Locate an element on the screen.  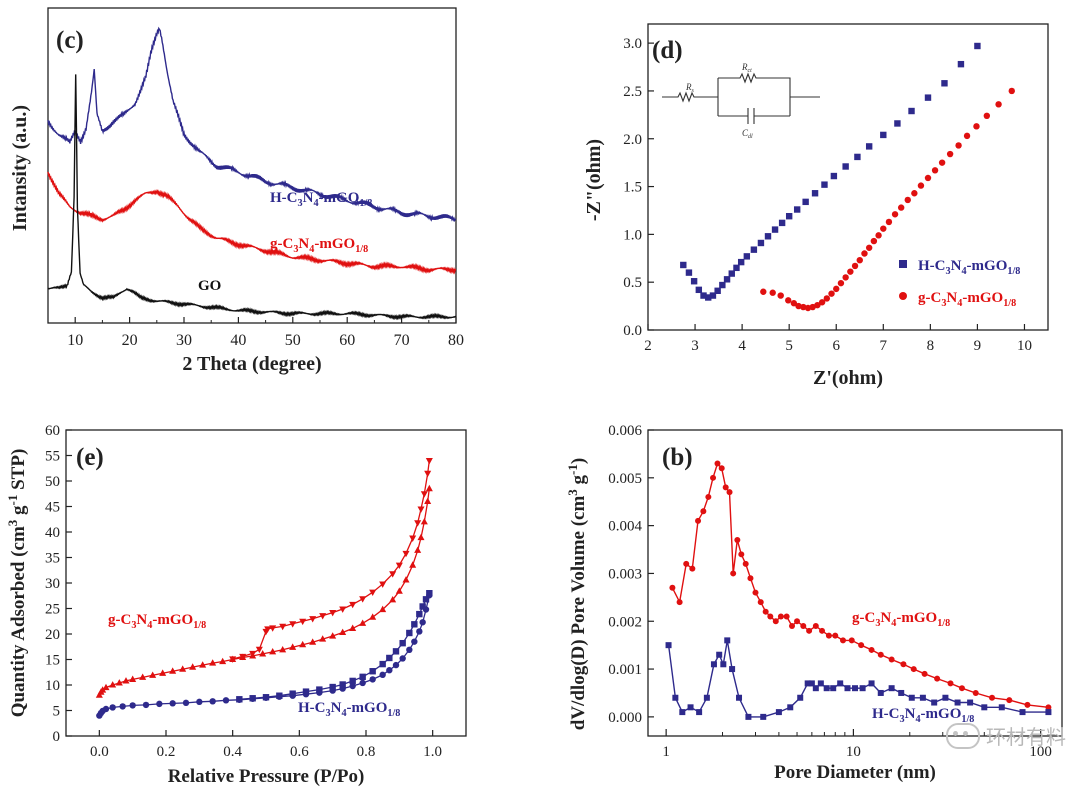
y-tick-label: 1.0 is located at coordinates (632, 235).